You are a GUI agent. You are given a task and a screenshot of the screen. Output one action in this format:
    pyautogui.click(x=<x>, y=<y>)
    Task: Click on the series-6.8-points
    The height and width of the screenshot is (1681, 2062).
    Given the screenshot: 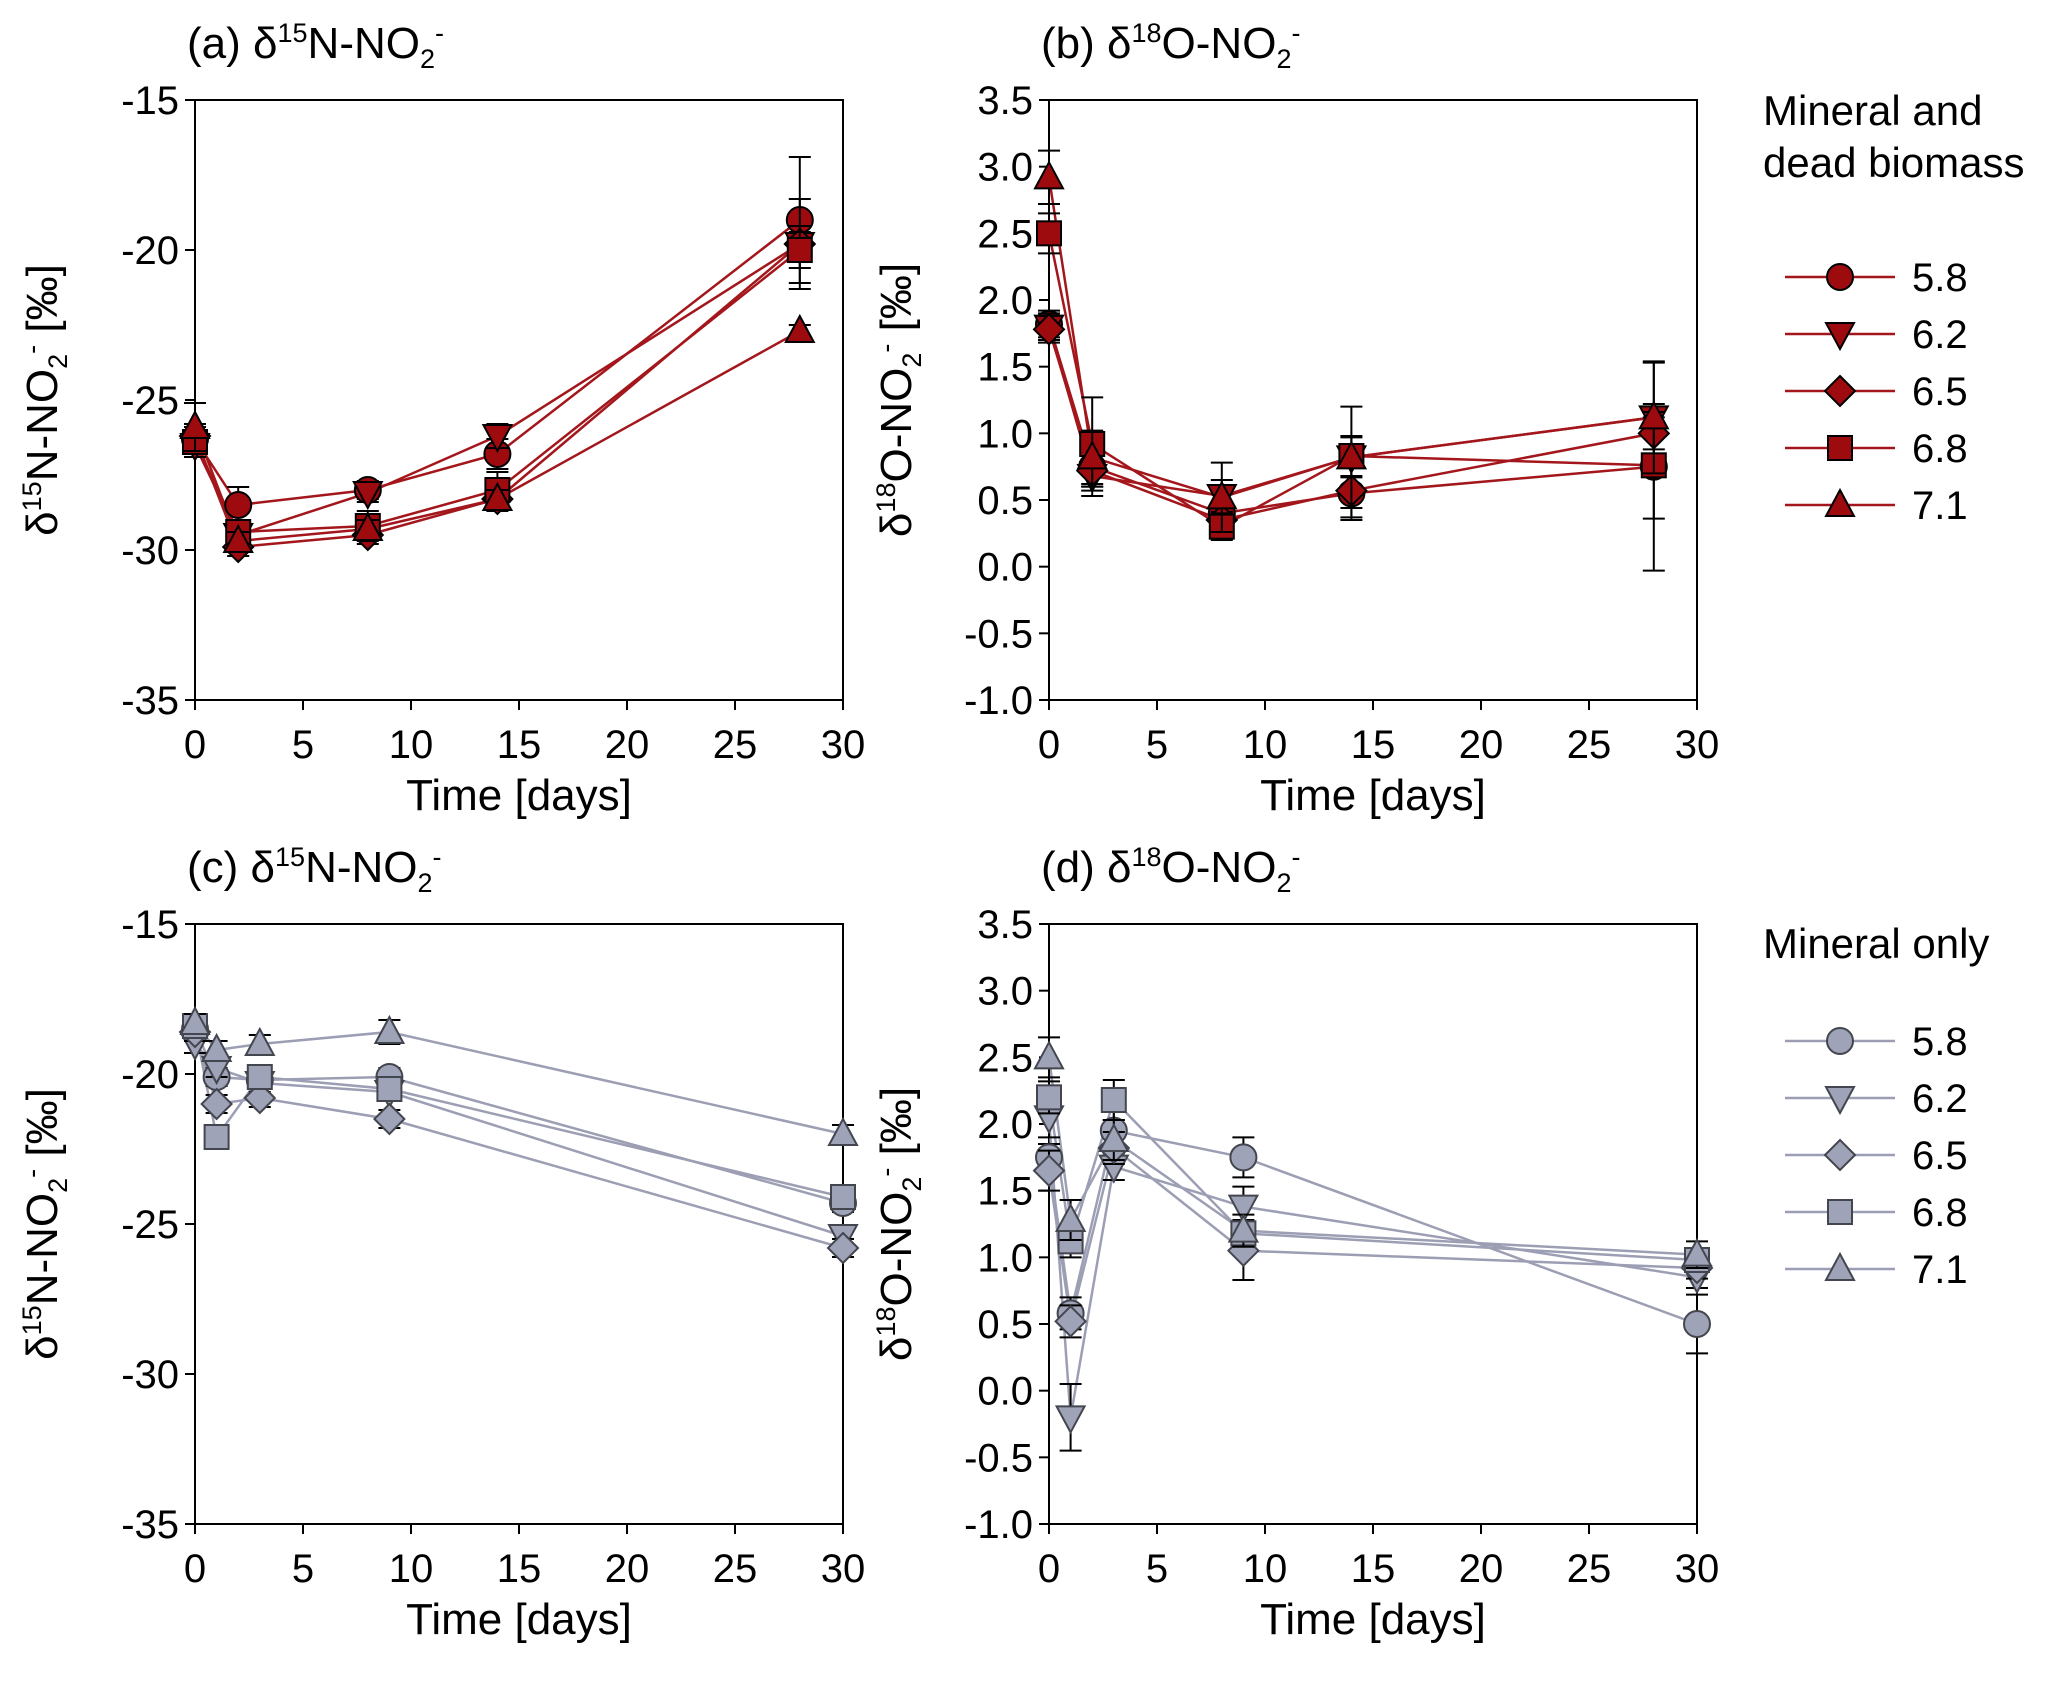 What is the action you would take?
    pyautogui.click(x=519, y=1111)
    